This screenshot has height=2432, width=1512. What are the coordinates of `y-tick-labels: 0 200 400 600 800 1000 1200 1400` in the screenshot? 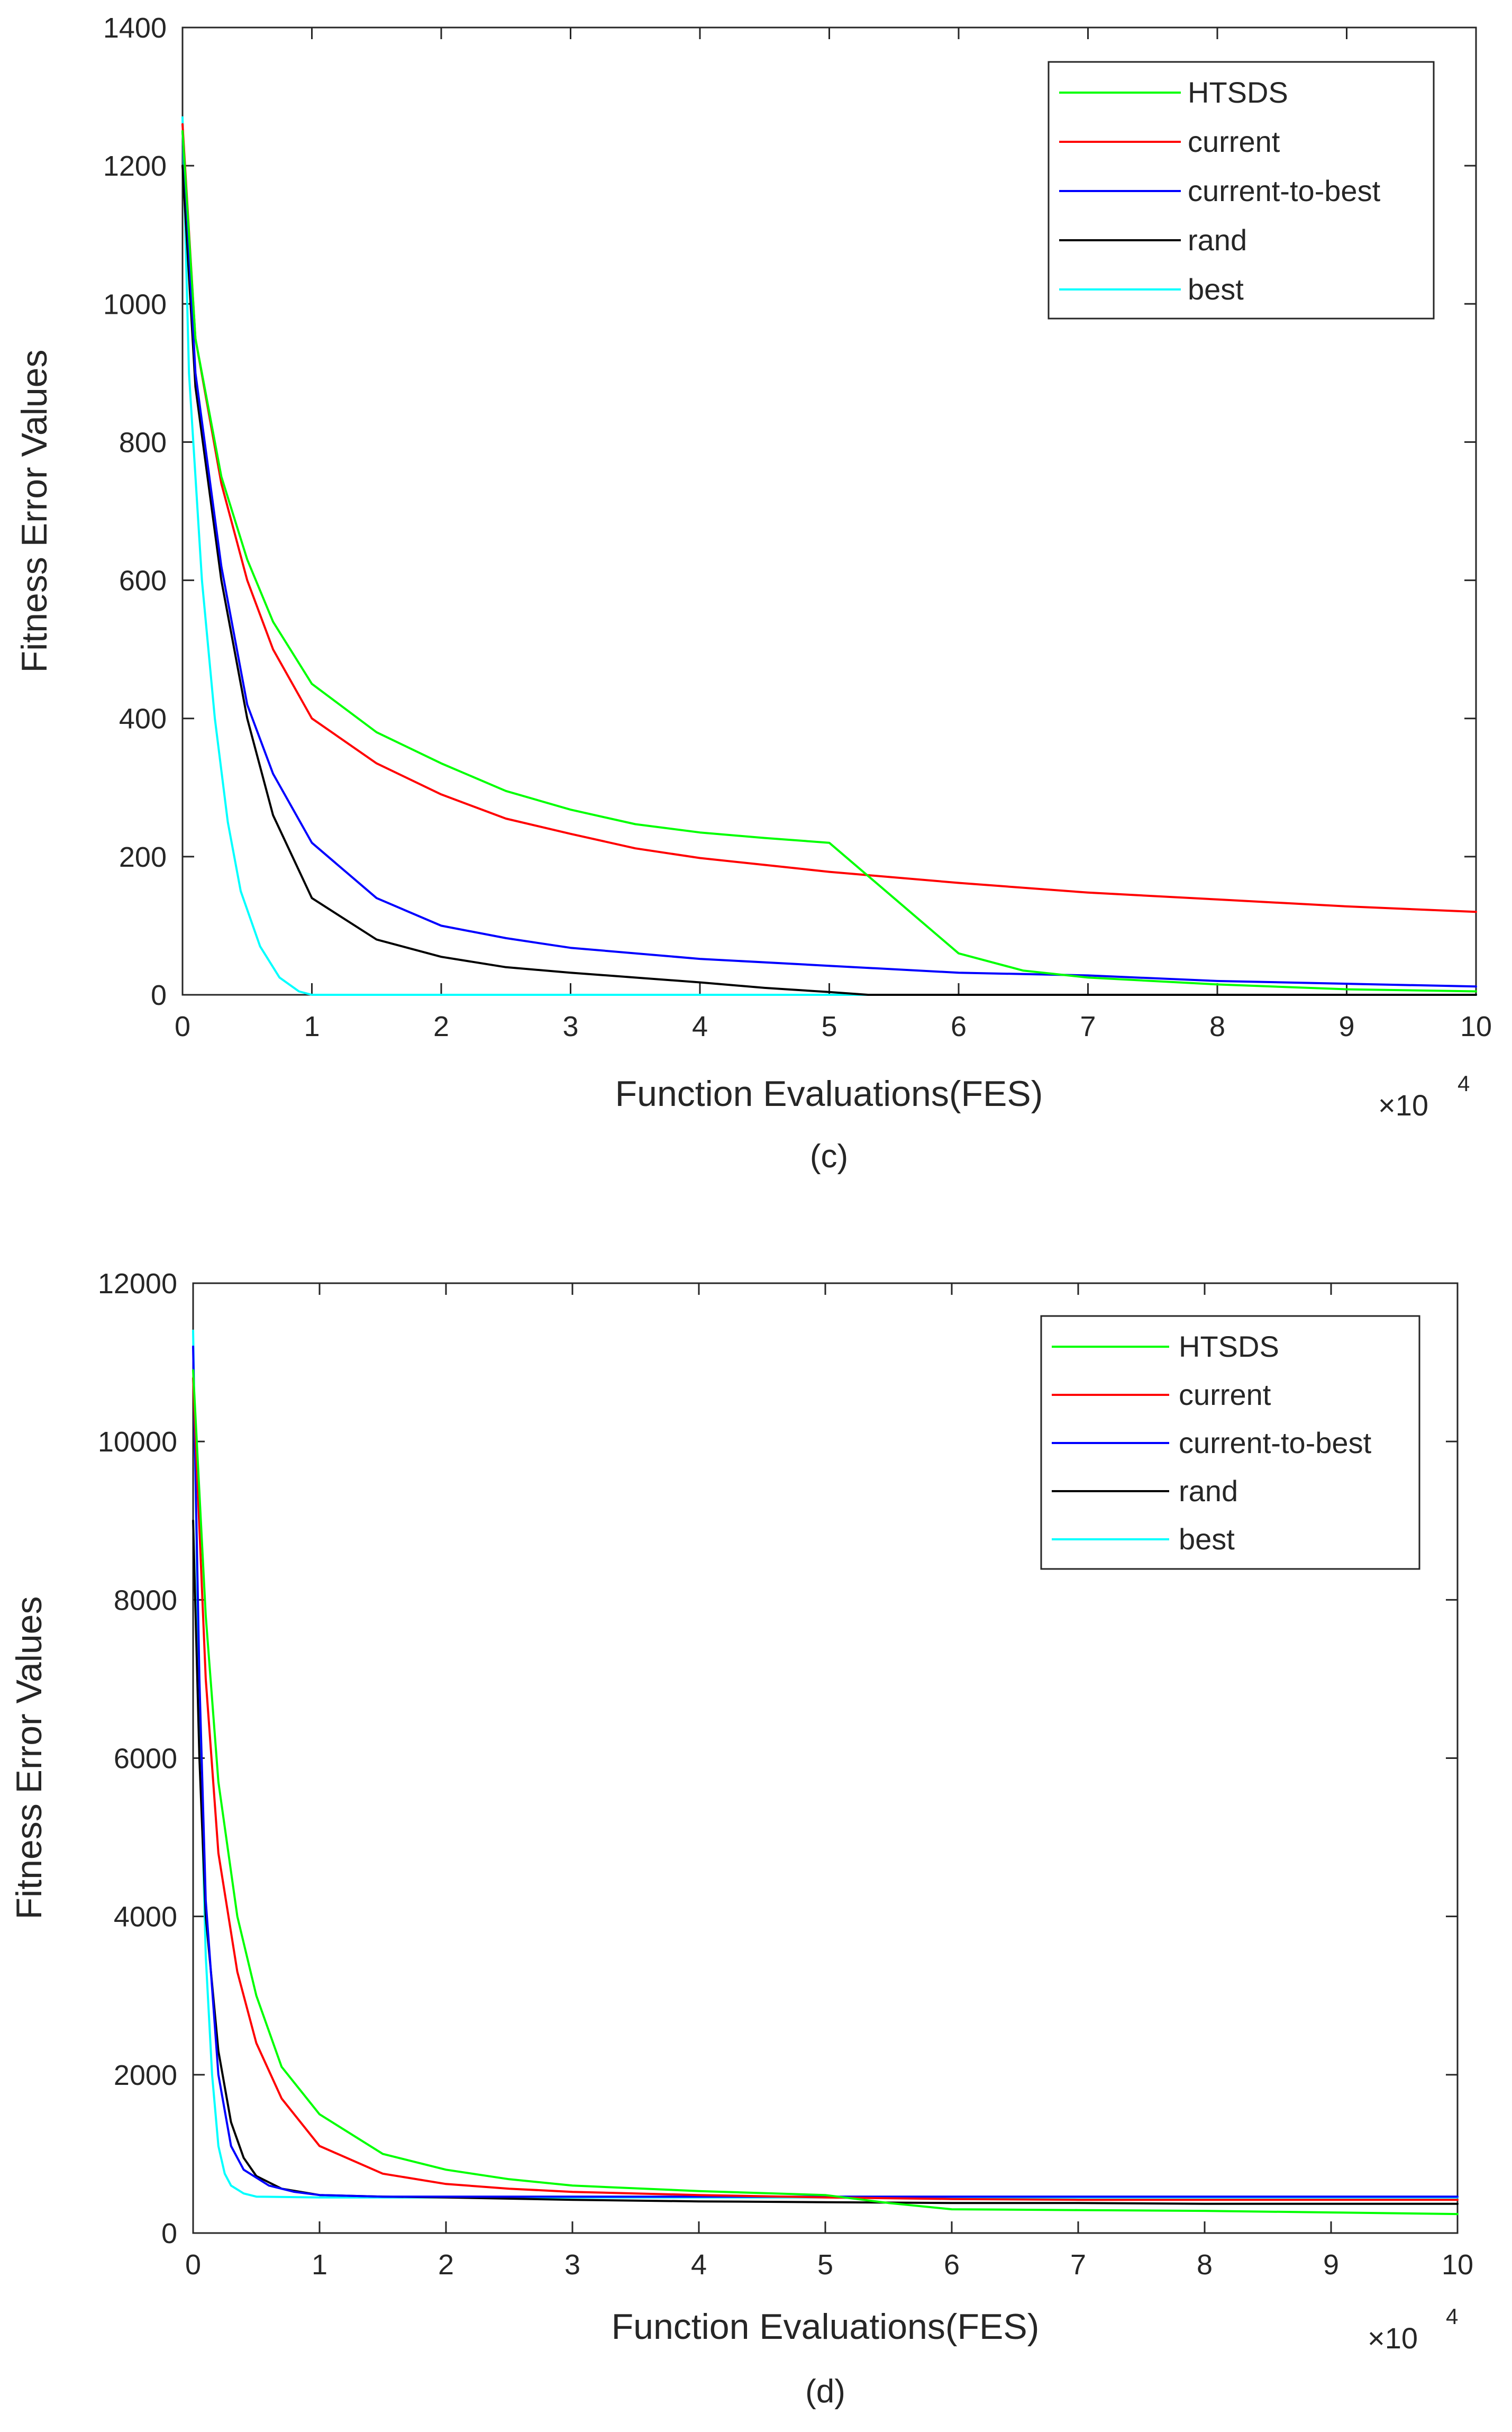 It's located at (135, 511).